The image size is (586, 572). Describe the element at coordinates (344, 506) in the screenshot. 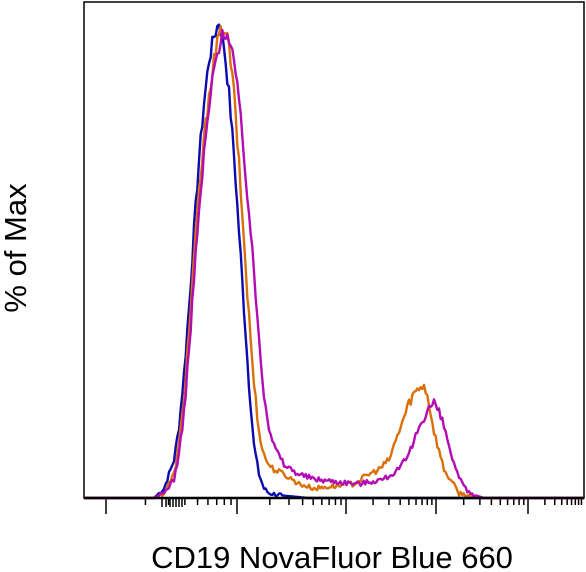

I see `x-axis-ticks` at that location.